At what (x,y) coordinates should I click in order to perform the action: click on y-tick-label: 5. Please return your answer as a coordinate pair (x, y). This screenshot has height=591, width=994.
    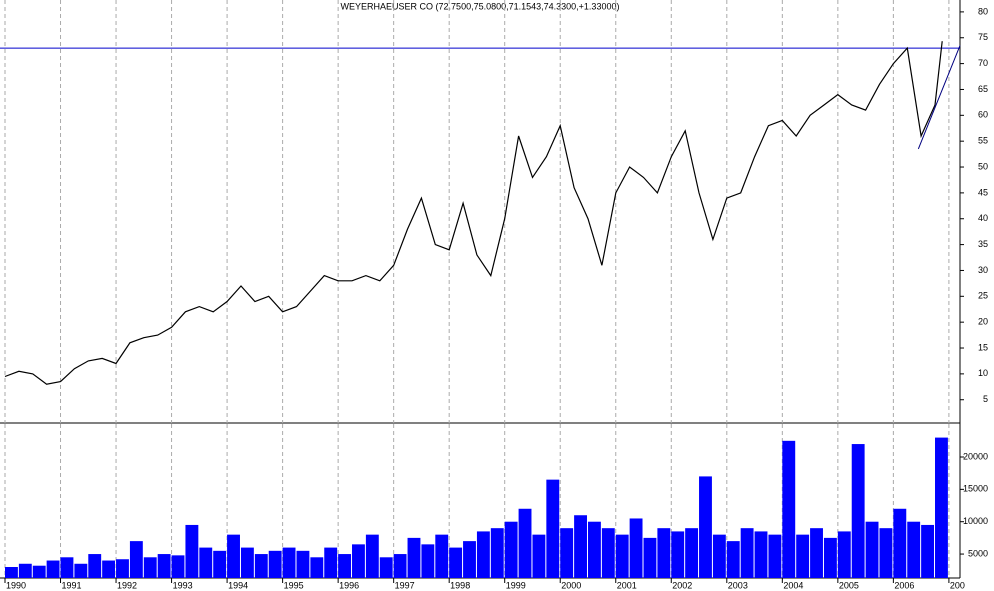
    Looking at the image, I should click on (985, 399).